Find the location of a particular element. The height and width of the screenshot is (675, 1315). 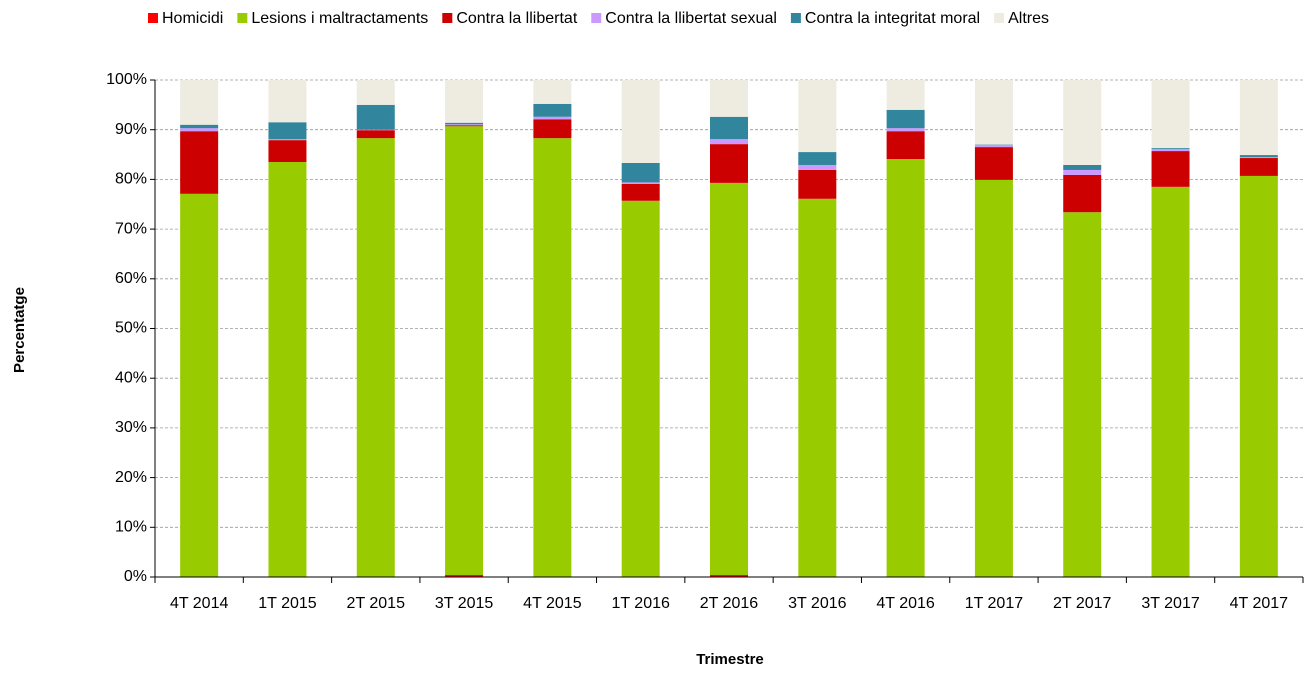

y-axis-label: Percentatge is located at coordinates (19, 330).